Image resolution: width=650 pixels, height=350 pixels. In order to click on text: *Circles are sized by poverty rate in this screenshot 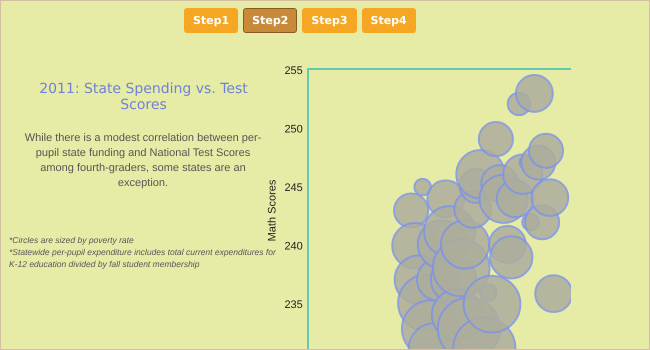, I will do `click(71, 240)`.